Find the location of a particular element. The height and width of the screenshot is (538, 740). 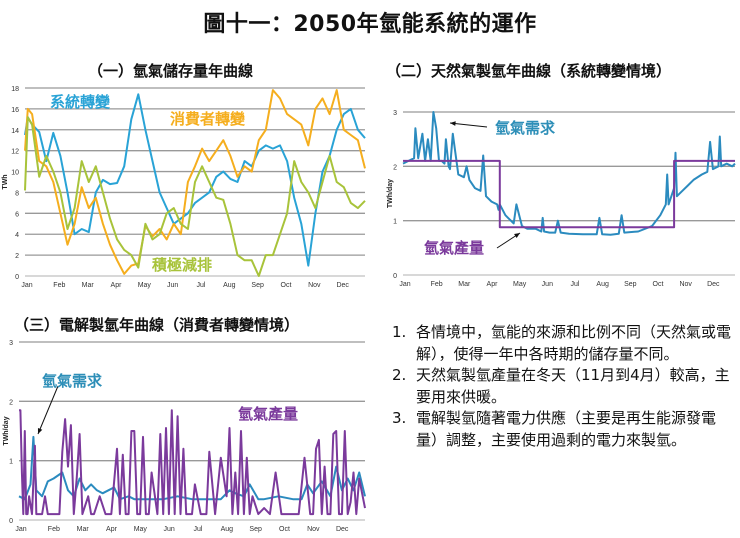

chart1-title: （一）氫氣儲存量年曲線 is located at coordinates (171, 71).